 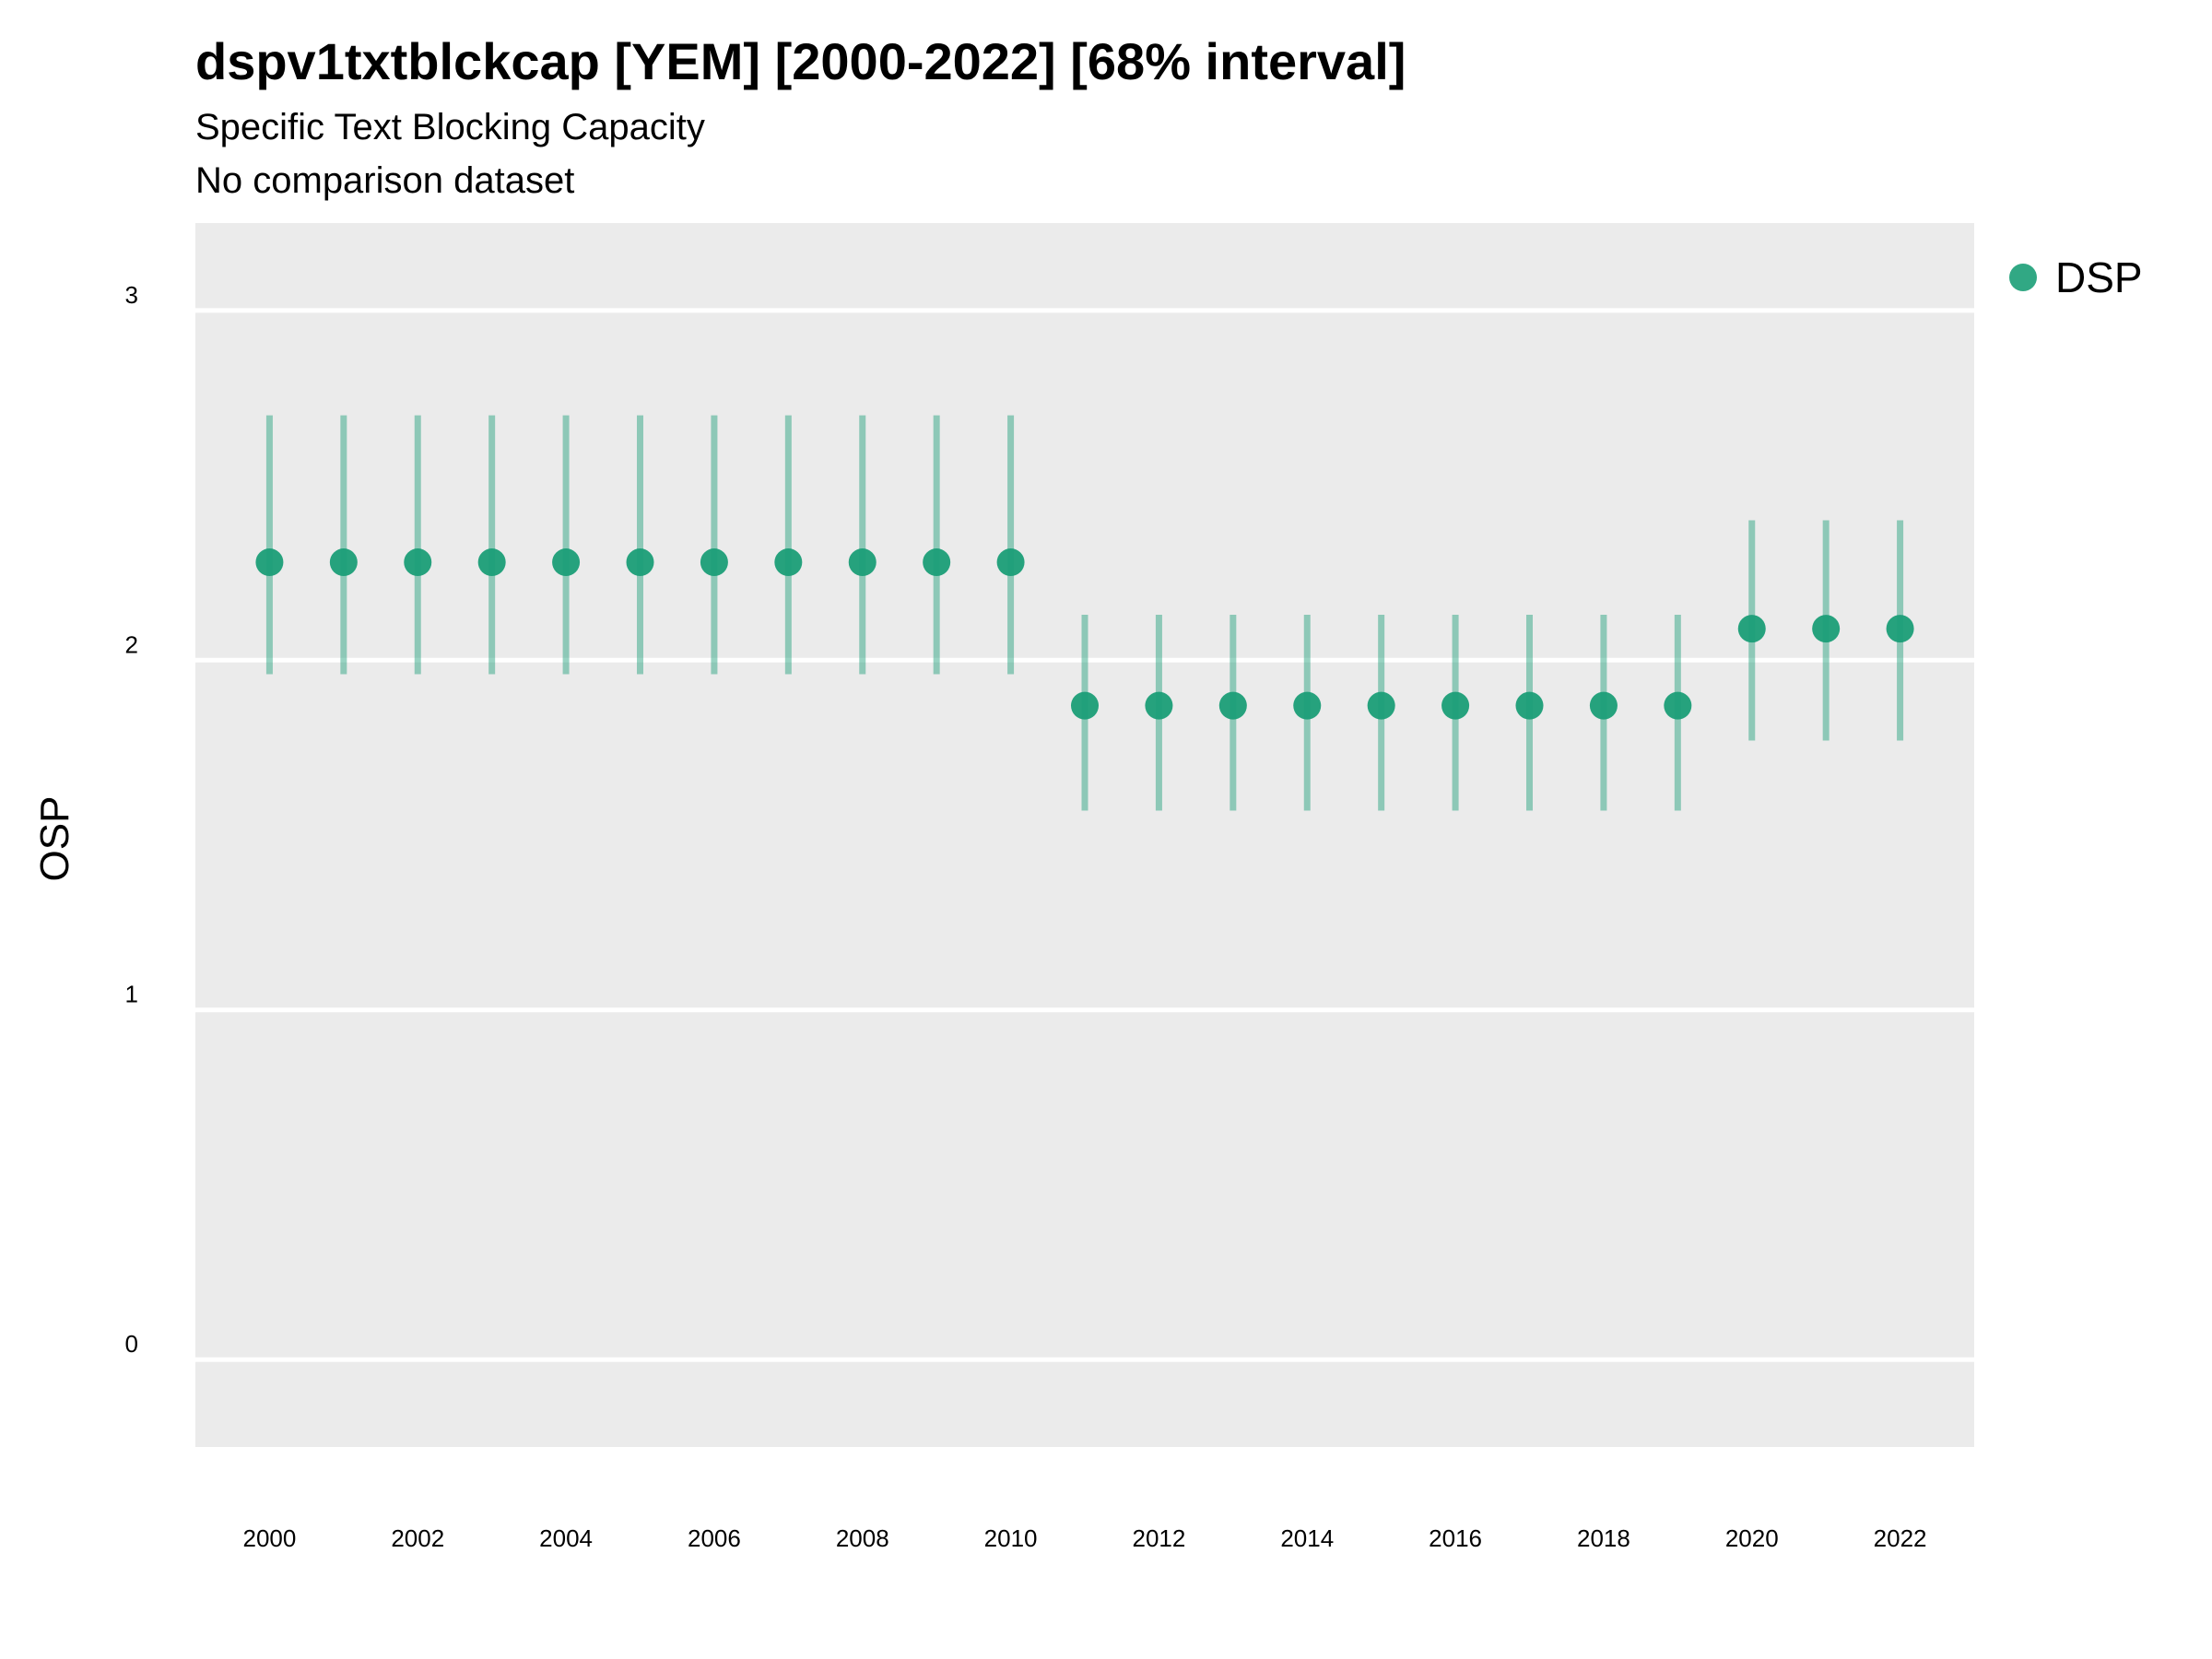 What do you see at coordinates (131, 994) in the screenshot?
I see `y-tick-label: 1` at bounding box center [131, 994].